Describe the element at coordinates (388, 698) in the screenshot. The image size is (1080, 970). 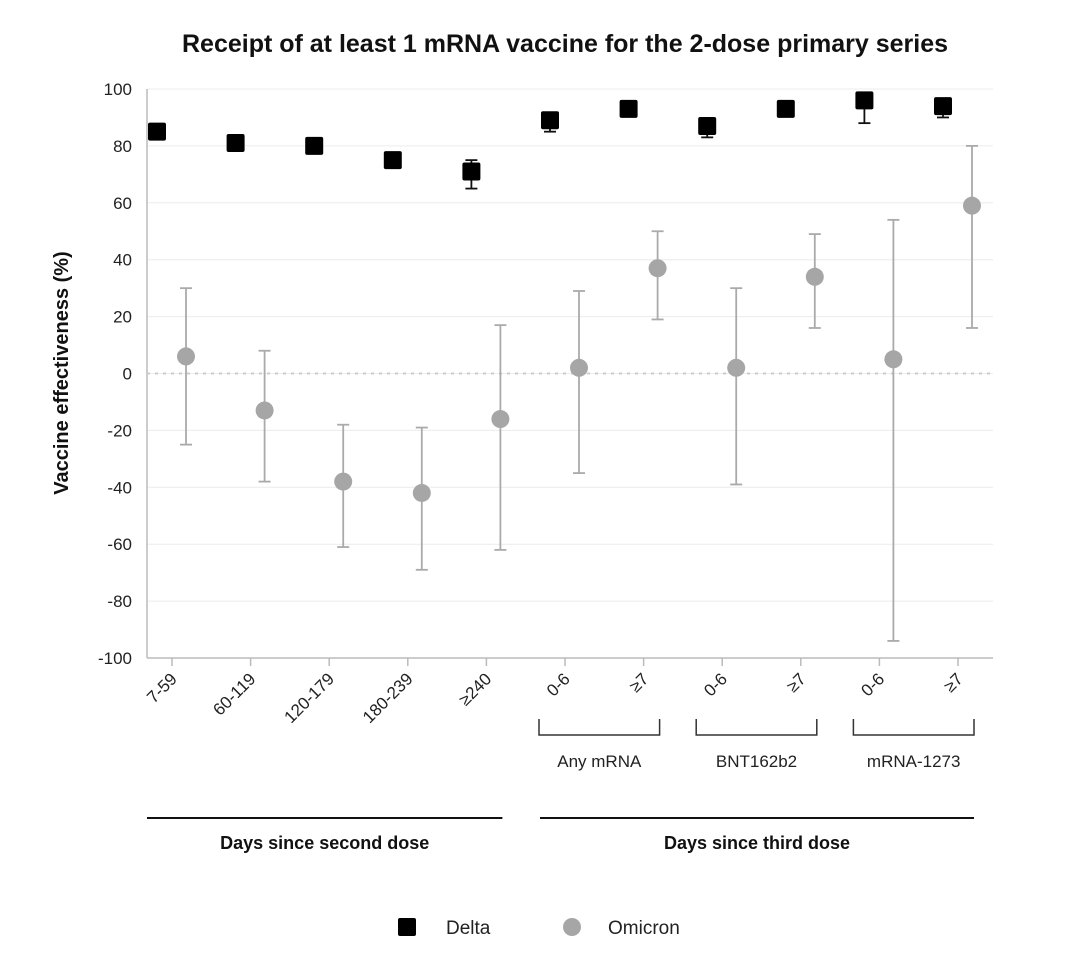
I see `x-tick-label: 180-239` at that location.